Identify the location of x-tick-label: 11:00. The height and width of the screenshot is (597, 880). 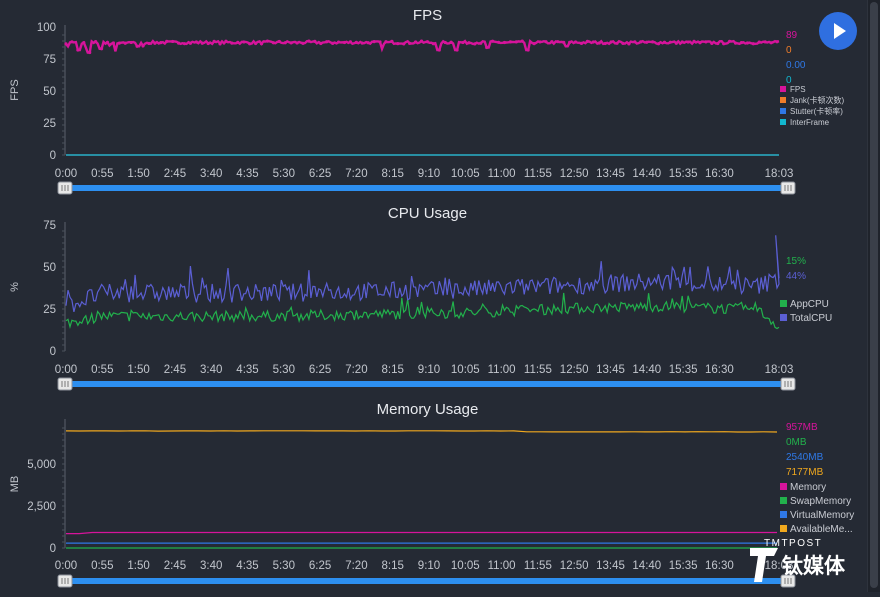
(502, 174).